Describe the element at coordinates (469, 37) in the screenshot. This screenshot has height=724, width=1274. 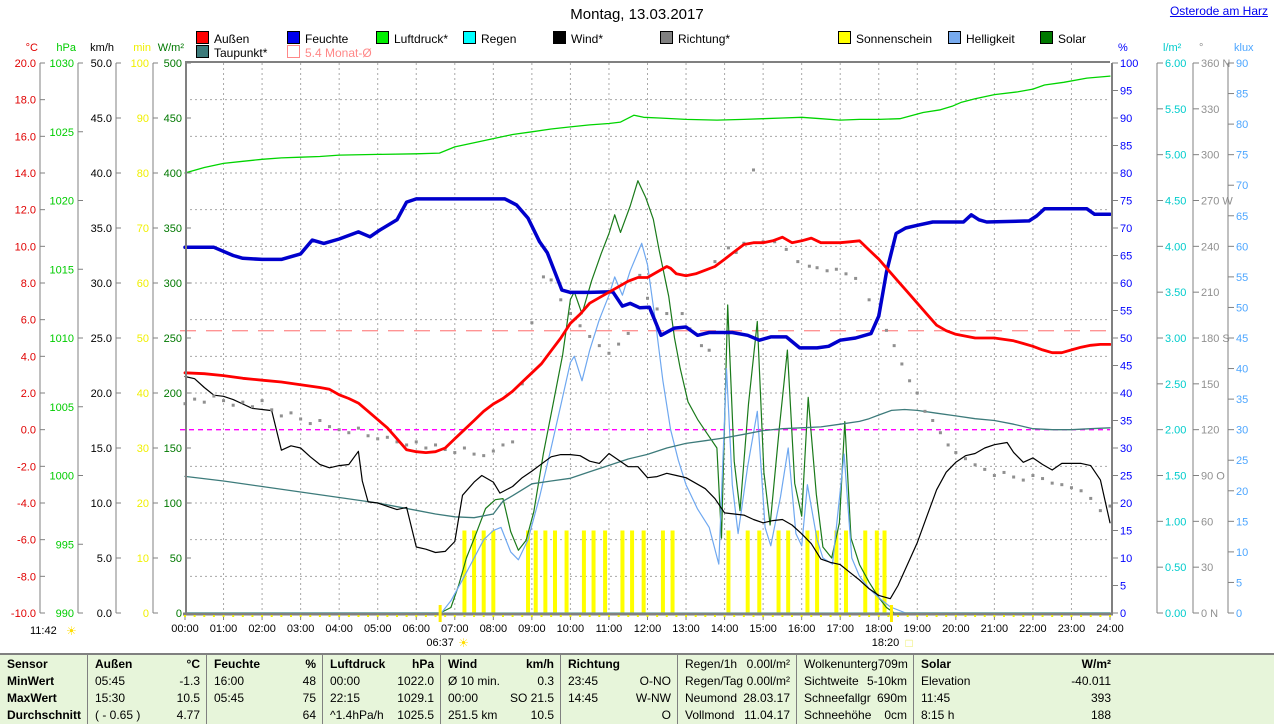
I see `legend-swatch-regen-icon` at that location.